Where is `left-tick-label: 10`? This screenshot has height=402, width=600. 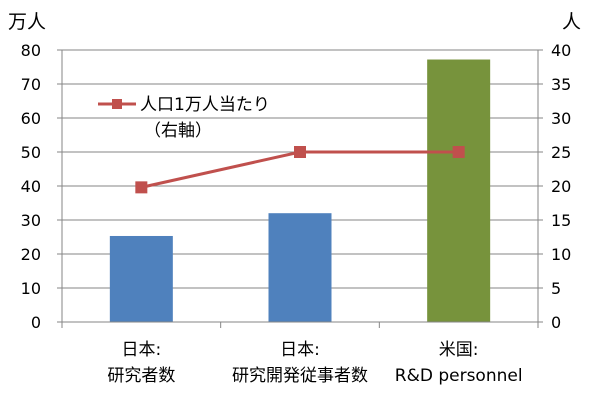
left-tick-label: 10 is located at coordinates (31, 288).